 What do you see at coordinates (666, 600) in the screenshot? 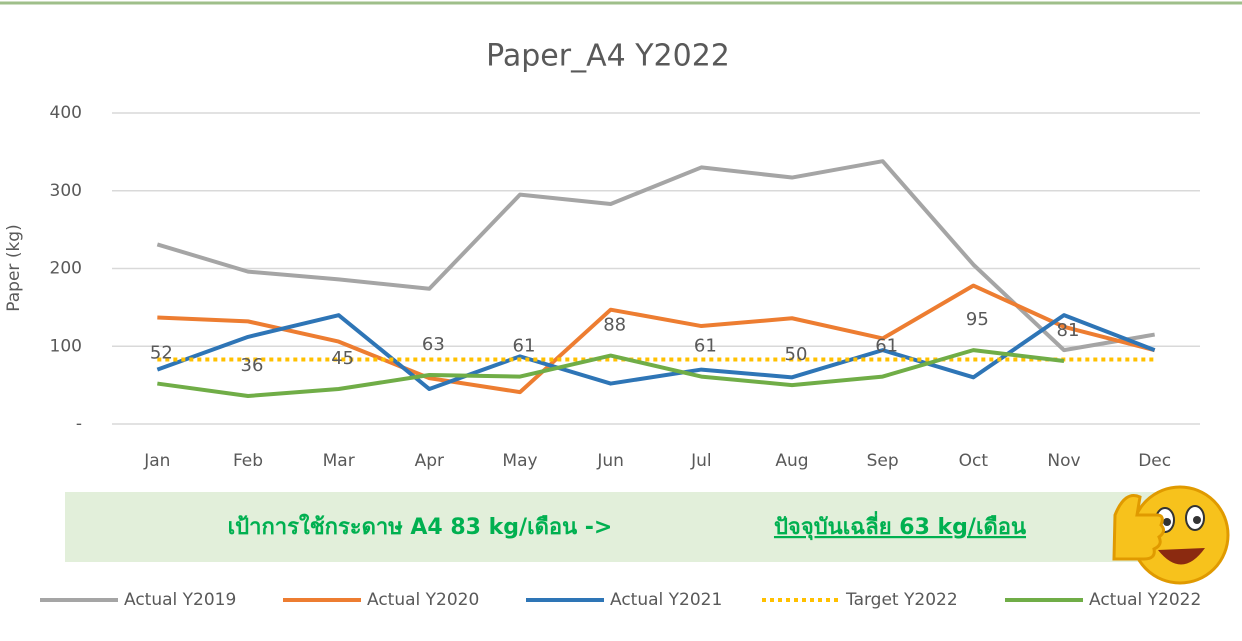
I see `legend-label: Actual Y2021` at bounding box center [666, 600].